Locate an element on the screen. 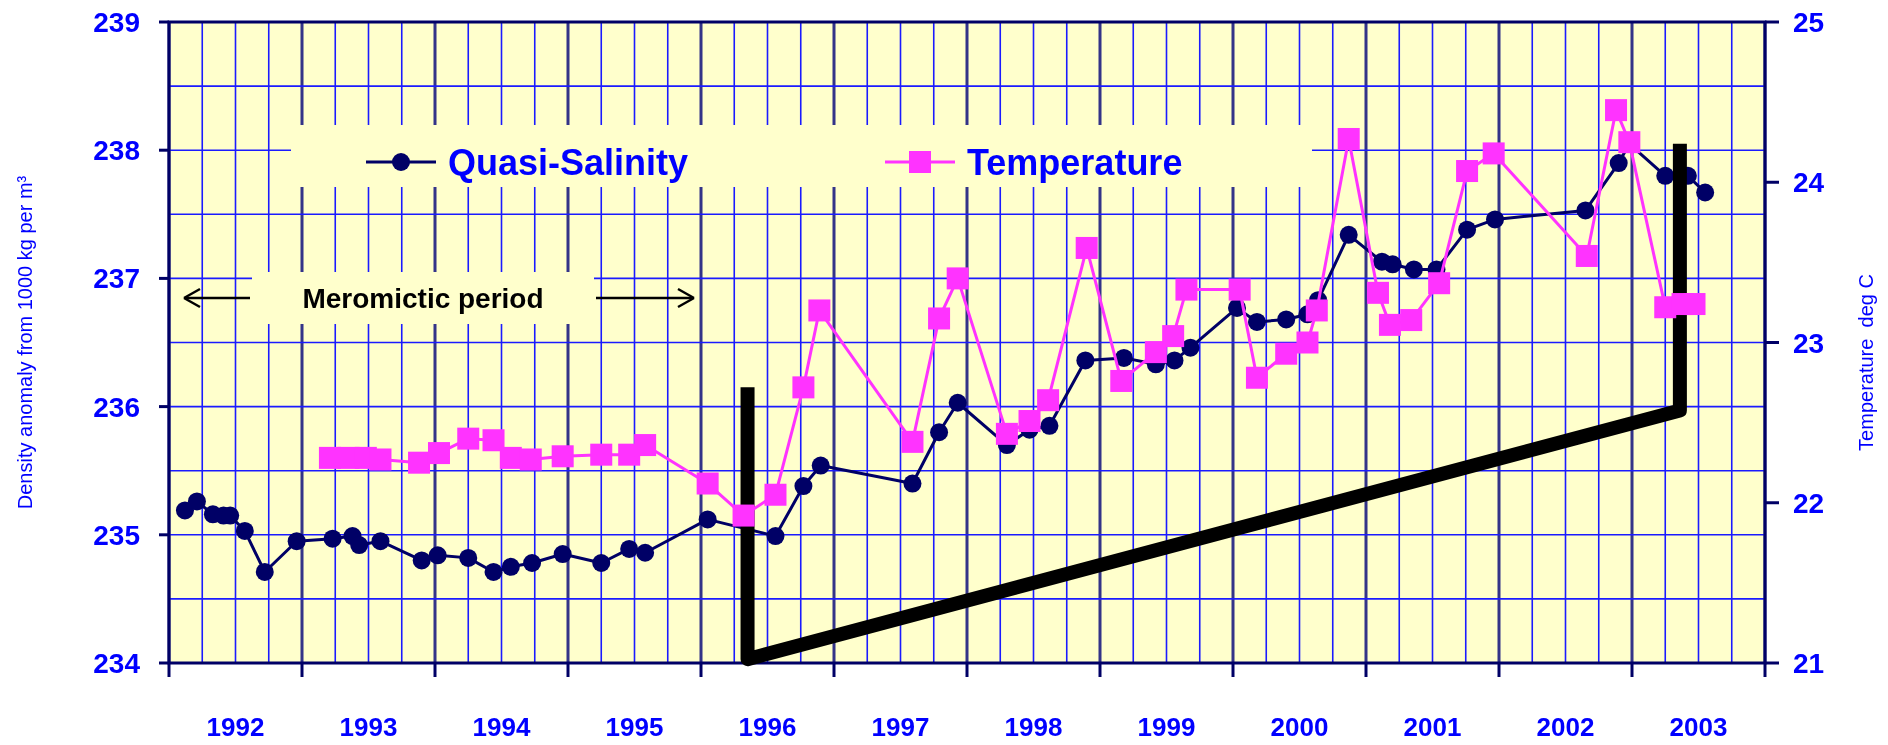 The image size is (1888, 745). y2-tick-label: 22 is located at coordinates (1809, 503).